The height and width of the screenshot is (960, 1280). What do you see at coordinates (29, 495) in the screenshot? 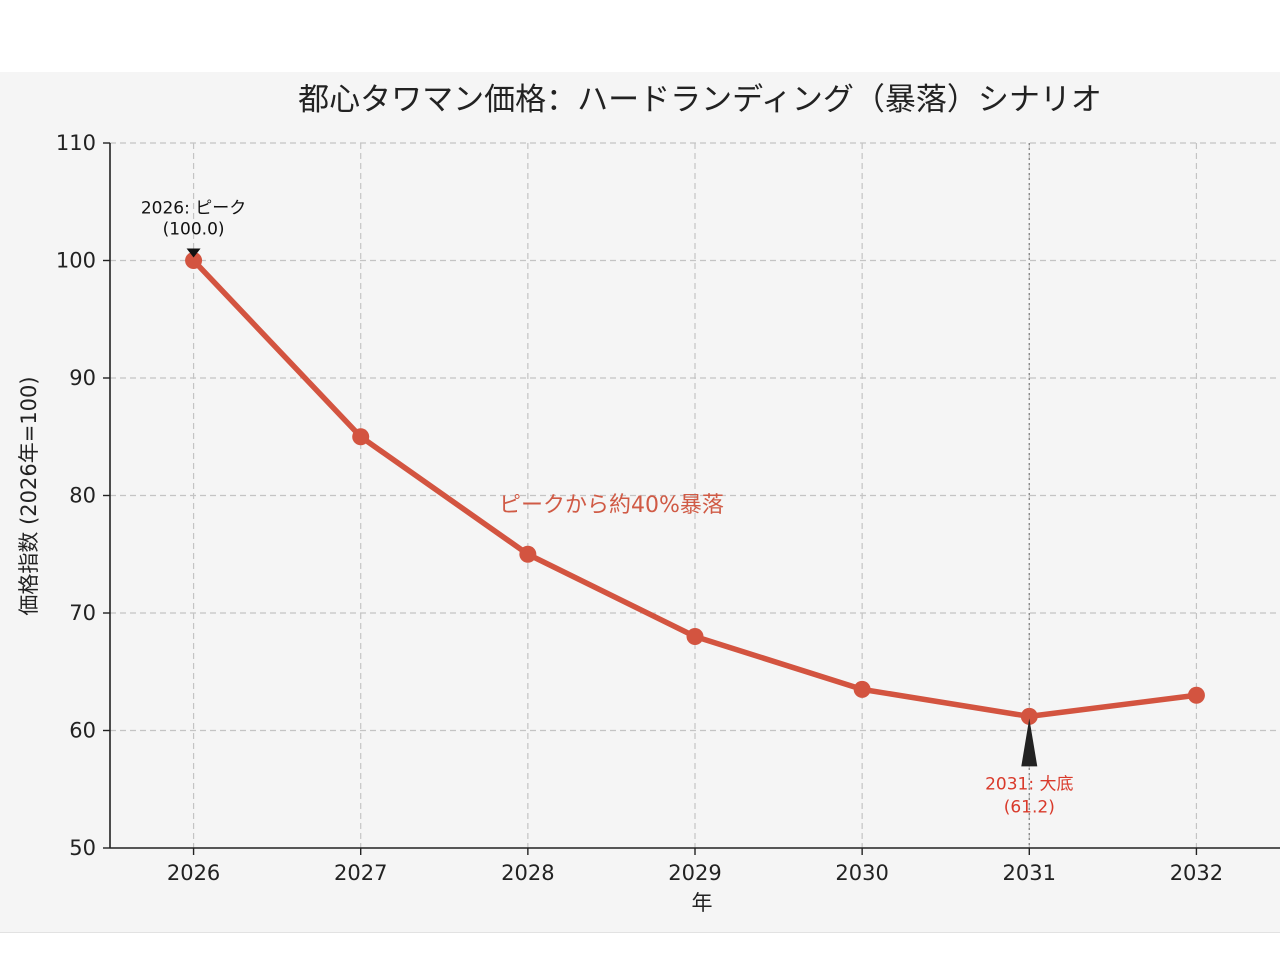
I see `y-axis-title: 価格指数 (2026年=100)` at bounding box center [29, 495].